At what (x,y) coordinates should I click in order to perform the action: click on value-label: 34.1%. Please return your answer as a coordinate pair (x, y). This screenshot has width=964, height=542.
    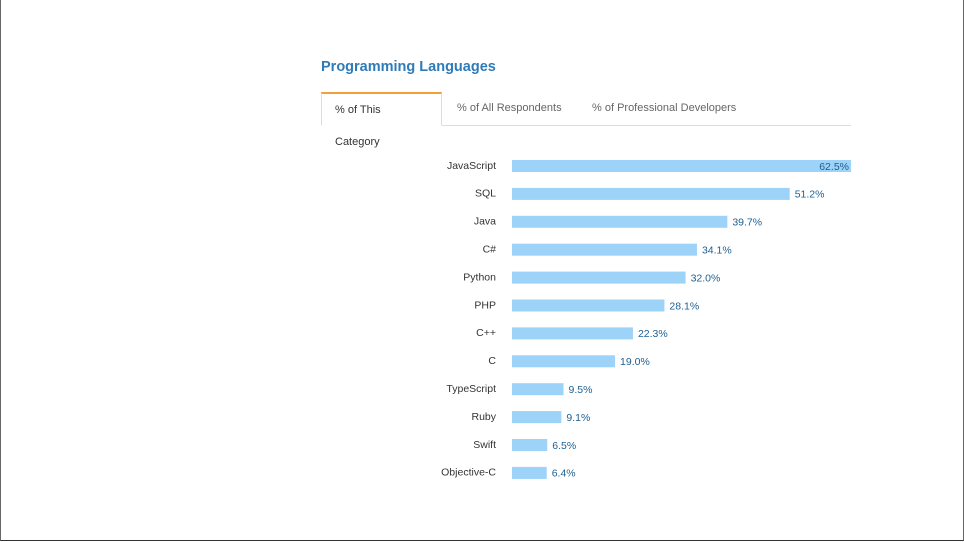
    Looking at the image, I should click on (717, 250).